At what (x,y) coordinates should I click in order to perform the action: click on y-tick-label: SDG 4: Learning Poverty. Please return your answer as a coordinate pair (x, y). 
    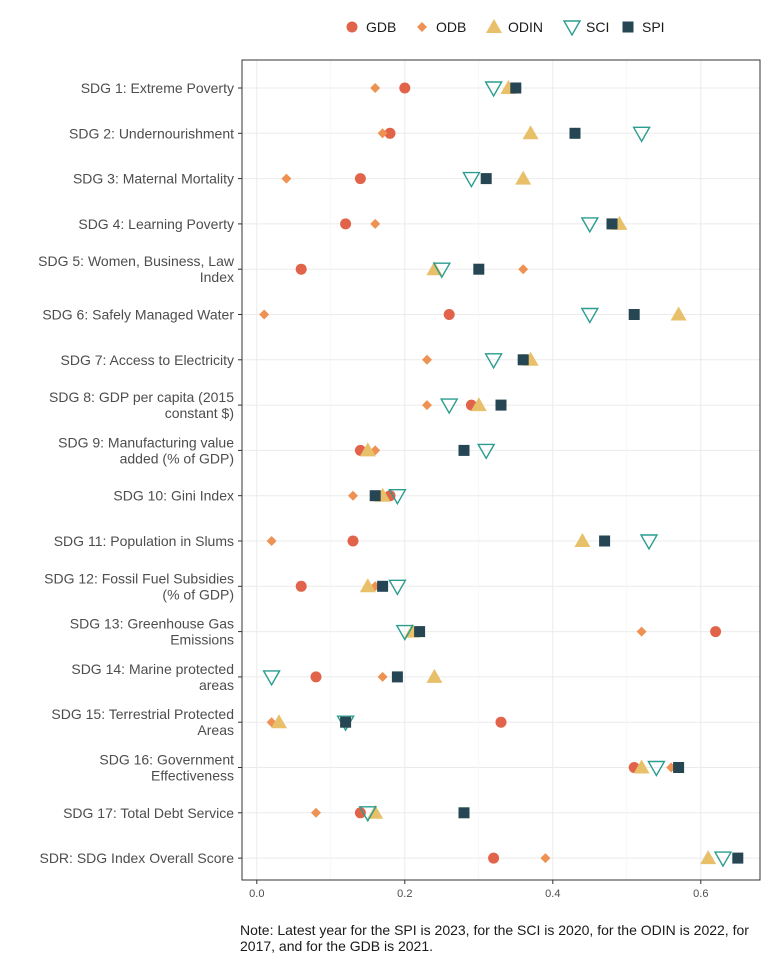
    Looking at the image, I should click on (156, 224).